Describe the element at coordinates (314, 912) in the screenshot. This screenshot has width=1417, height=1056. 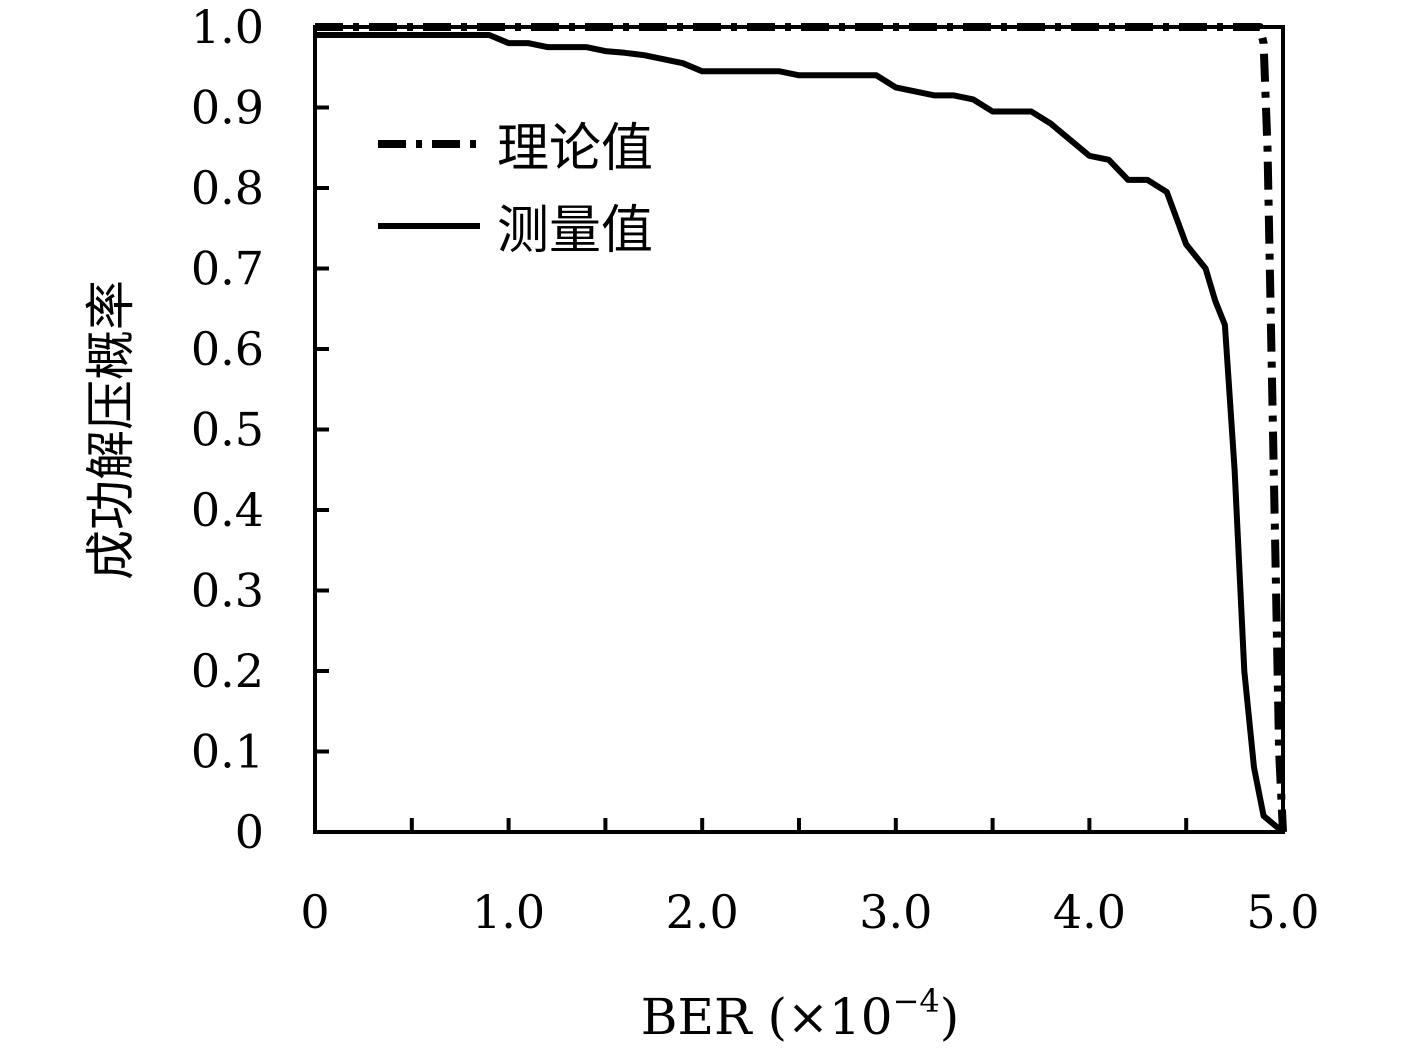
I see `x-tick-label: 0` at that location.